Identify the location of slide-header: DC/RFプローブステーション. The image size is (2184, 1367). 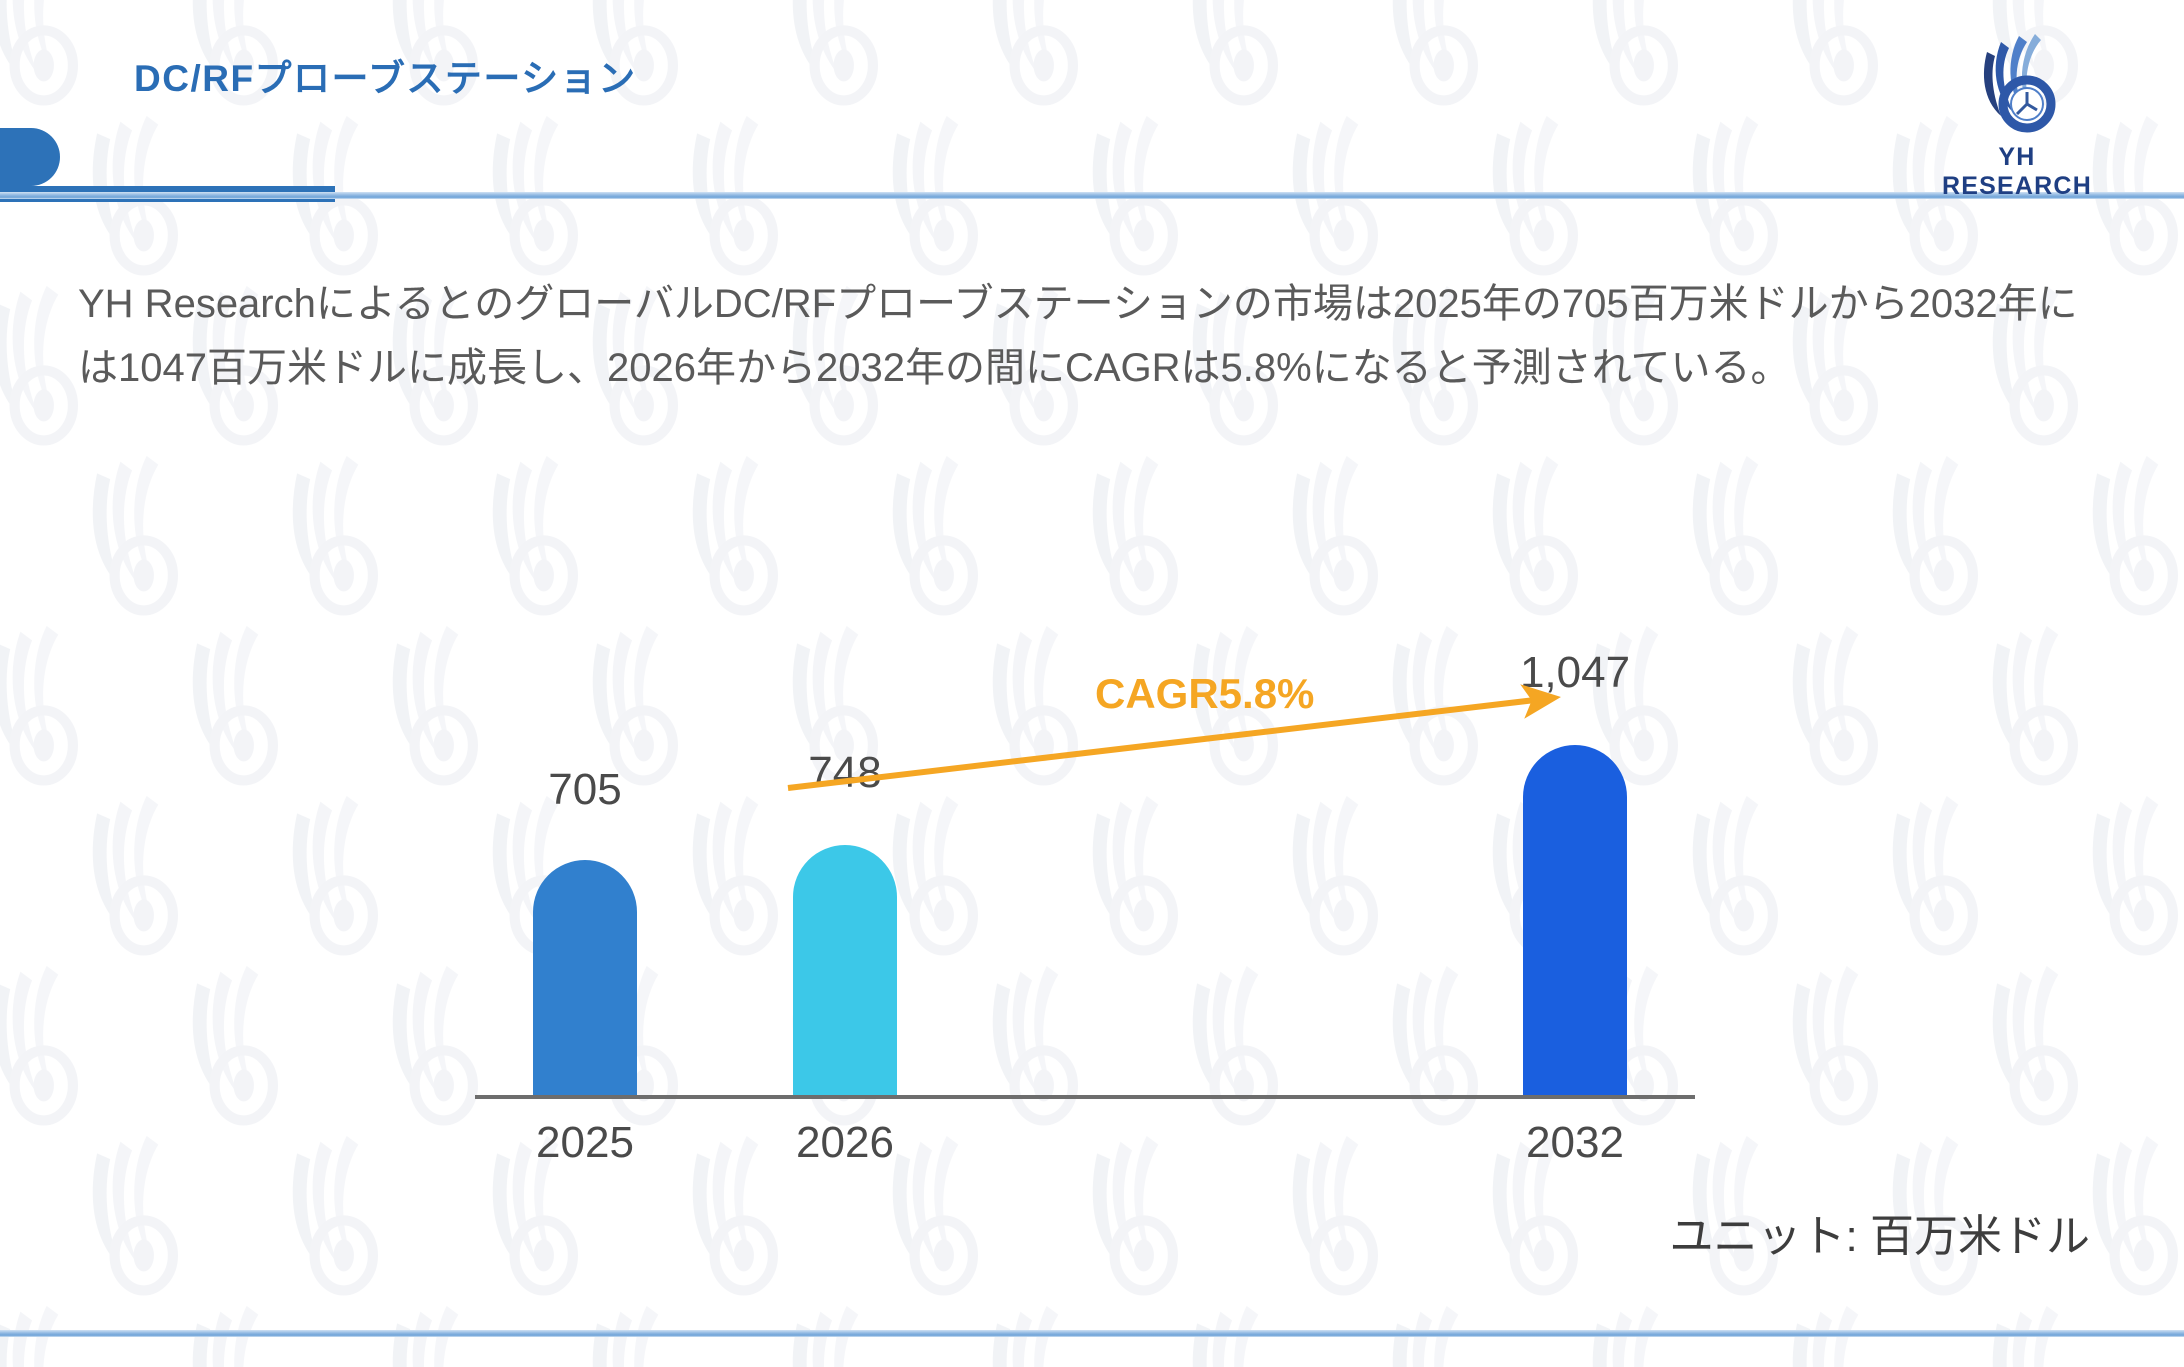
(1092, 102).